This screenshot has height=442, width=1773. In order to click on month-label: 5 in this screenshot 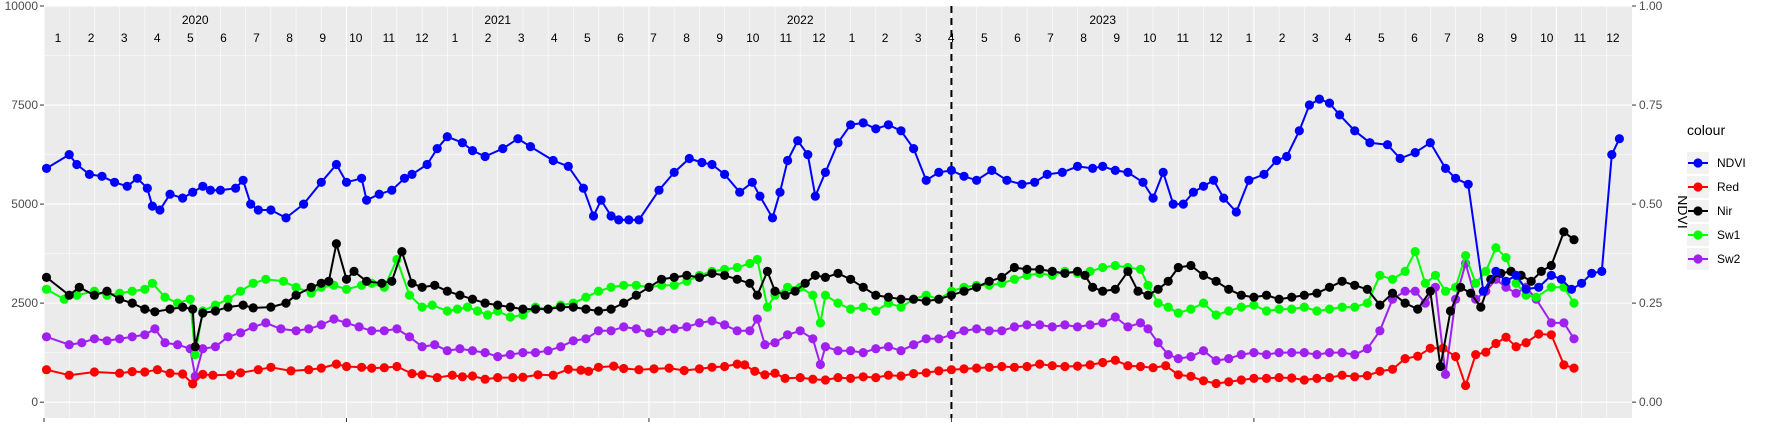, I will do `click(190, 38)`.